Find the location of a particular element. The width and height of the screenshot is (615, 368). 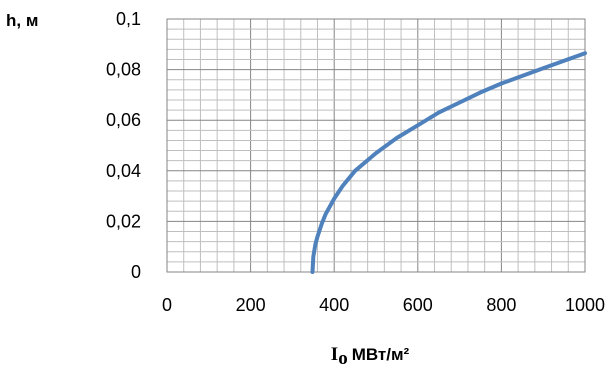

x-tick-label: 800 is located at coordinates (501, 305).